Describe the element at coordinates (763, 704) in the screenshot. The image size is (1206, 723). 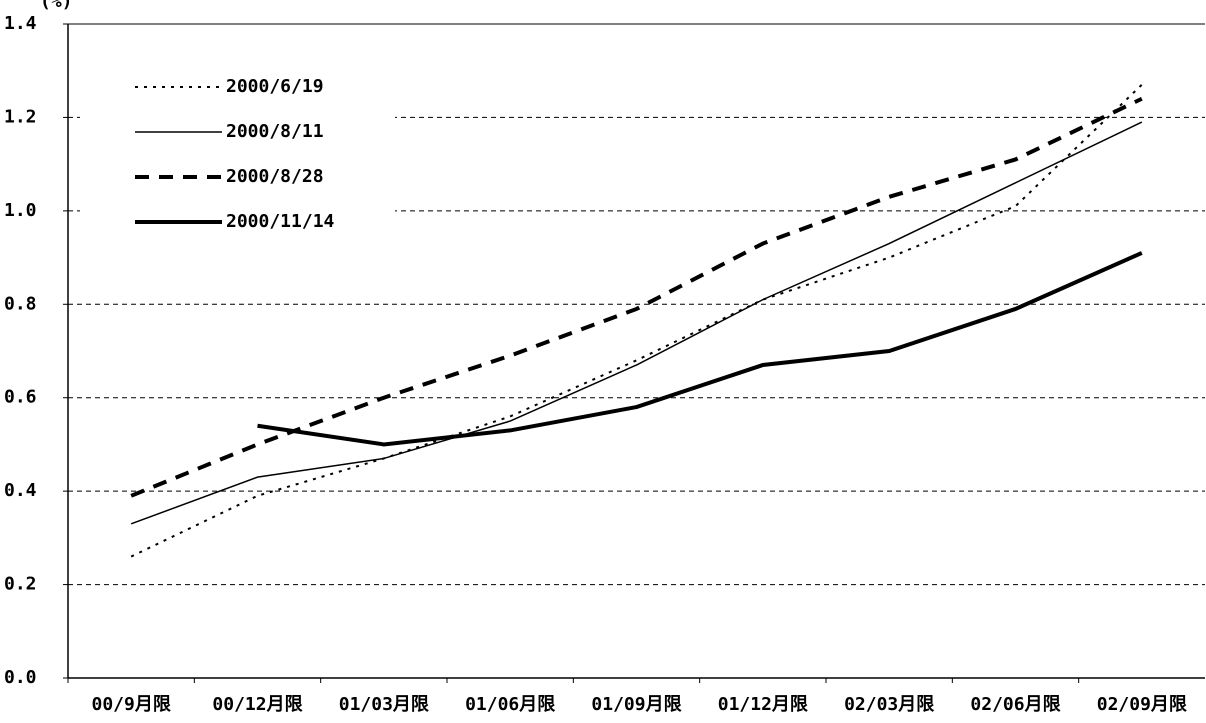
I see `x-tick-label: 01/12月限` at that location.